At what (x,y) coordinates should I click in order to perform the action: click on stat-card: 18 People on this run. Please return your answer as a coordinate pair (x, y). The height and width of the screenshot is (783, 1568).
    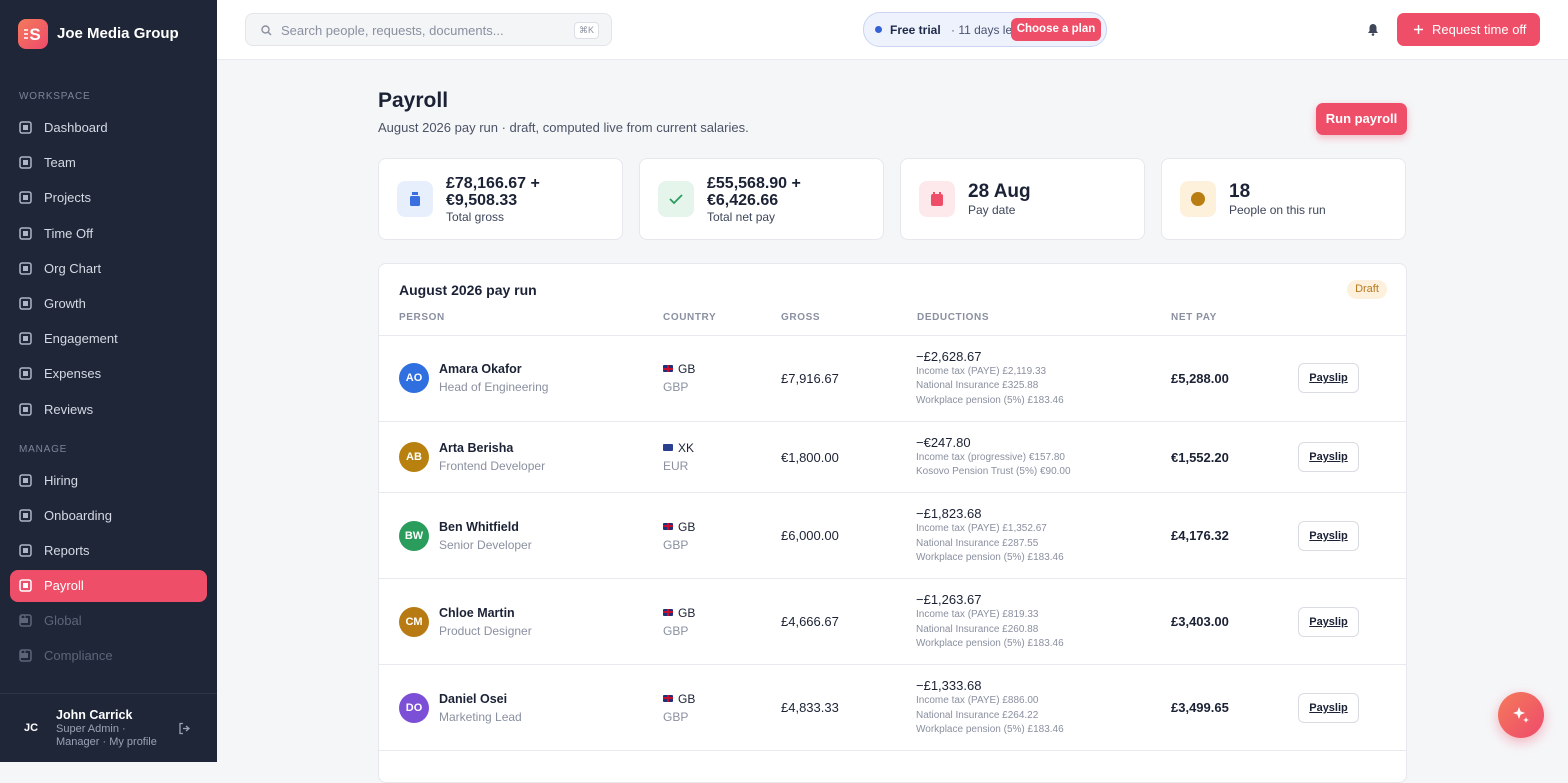
    Looking at the image, I should click on (1283, 199).